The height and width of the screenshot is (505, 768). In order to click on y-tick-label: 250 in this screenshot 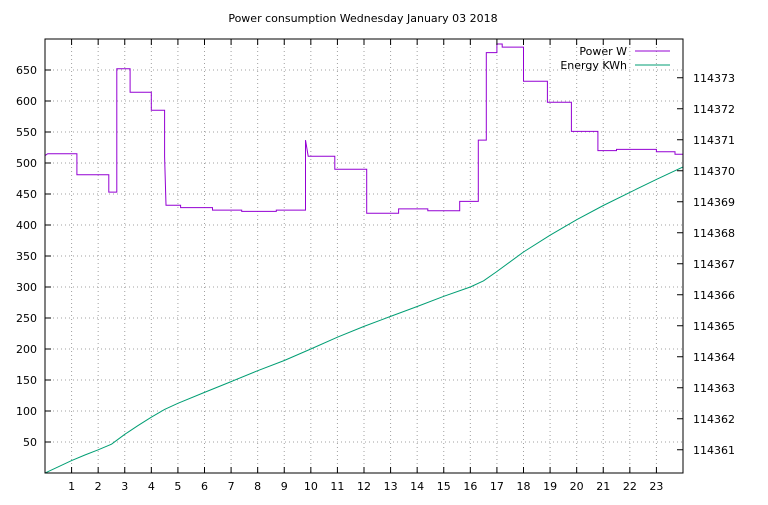, I will do `click(26, 318)`.